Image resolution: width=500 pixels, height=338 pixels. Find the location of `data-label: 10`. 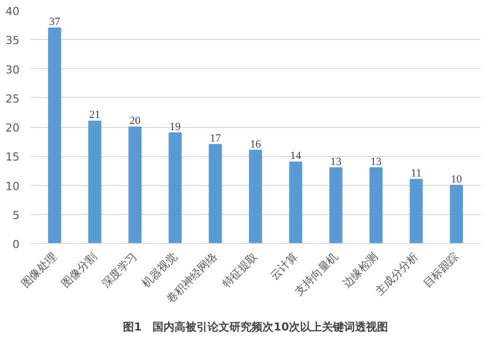

data-label: 10 is located at coordinates (456, 179).